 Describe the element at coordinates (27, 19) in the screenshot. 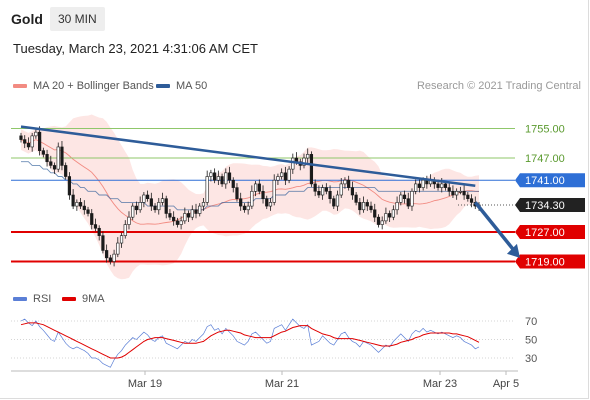

I see `symbol-title: Gold` at that location.